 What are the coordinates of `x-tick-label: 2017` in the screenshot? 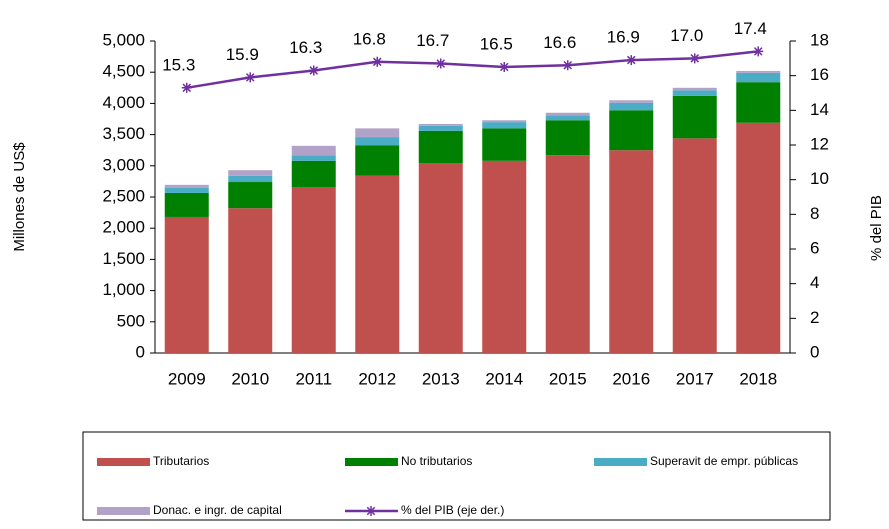 It's located at (695, 378).